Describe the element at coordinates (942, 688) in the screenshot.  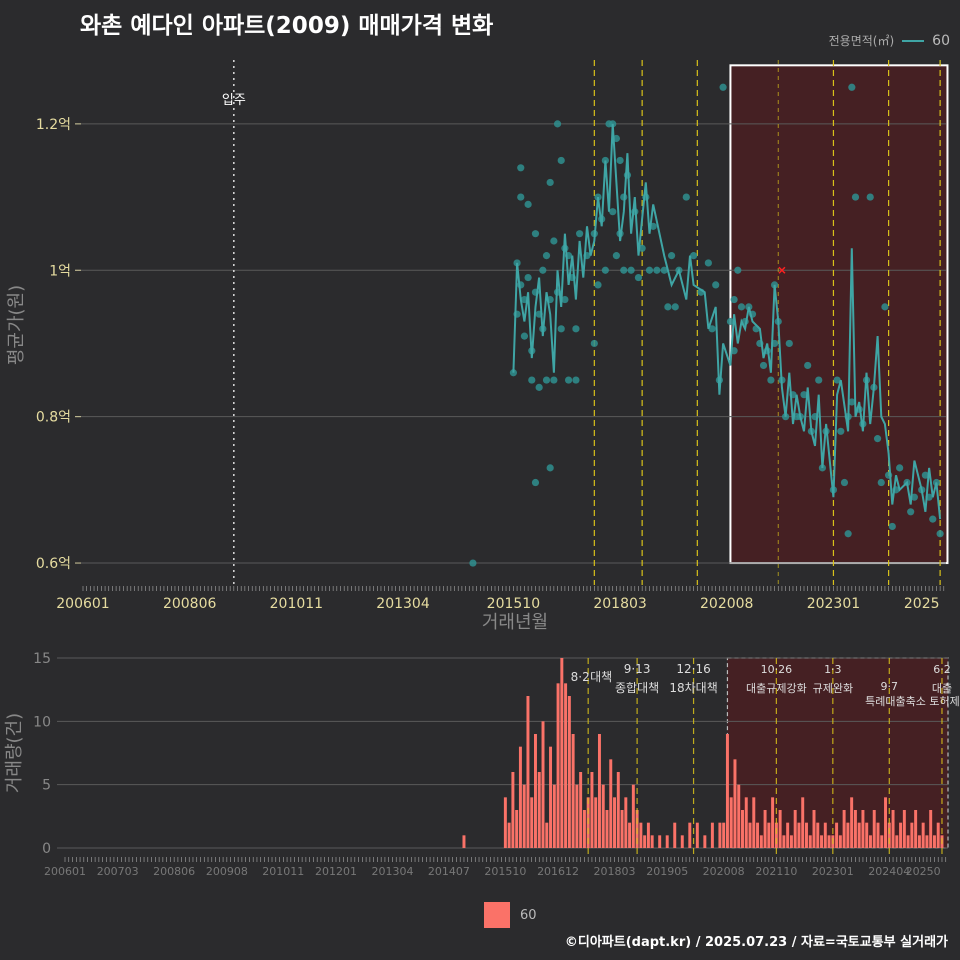
I see `policy-name-label: 대출` at that location.